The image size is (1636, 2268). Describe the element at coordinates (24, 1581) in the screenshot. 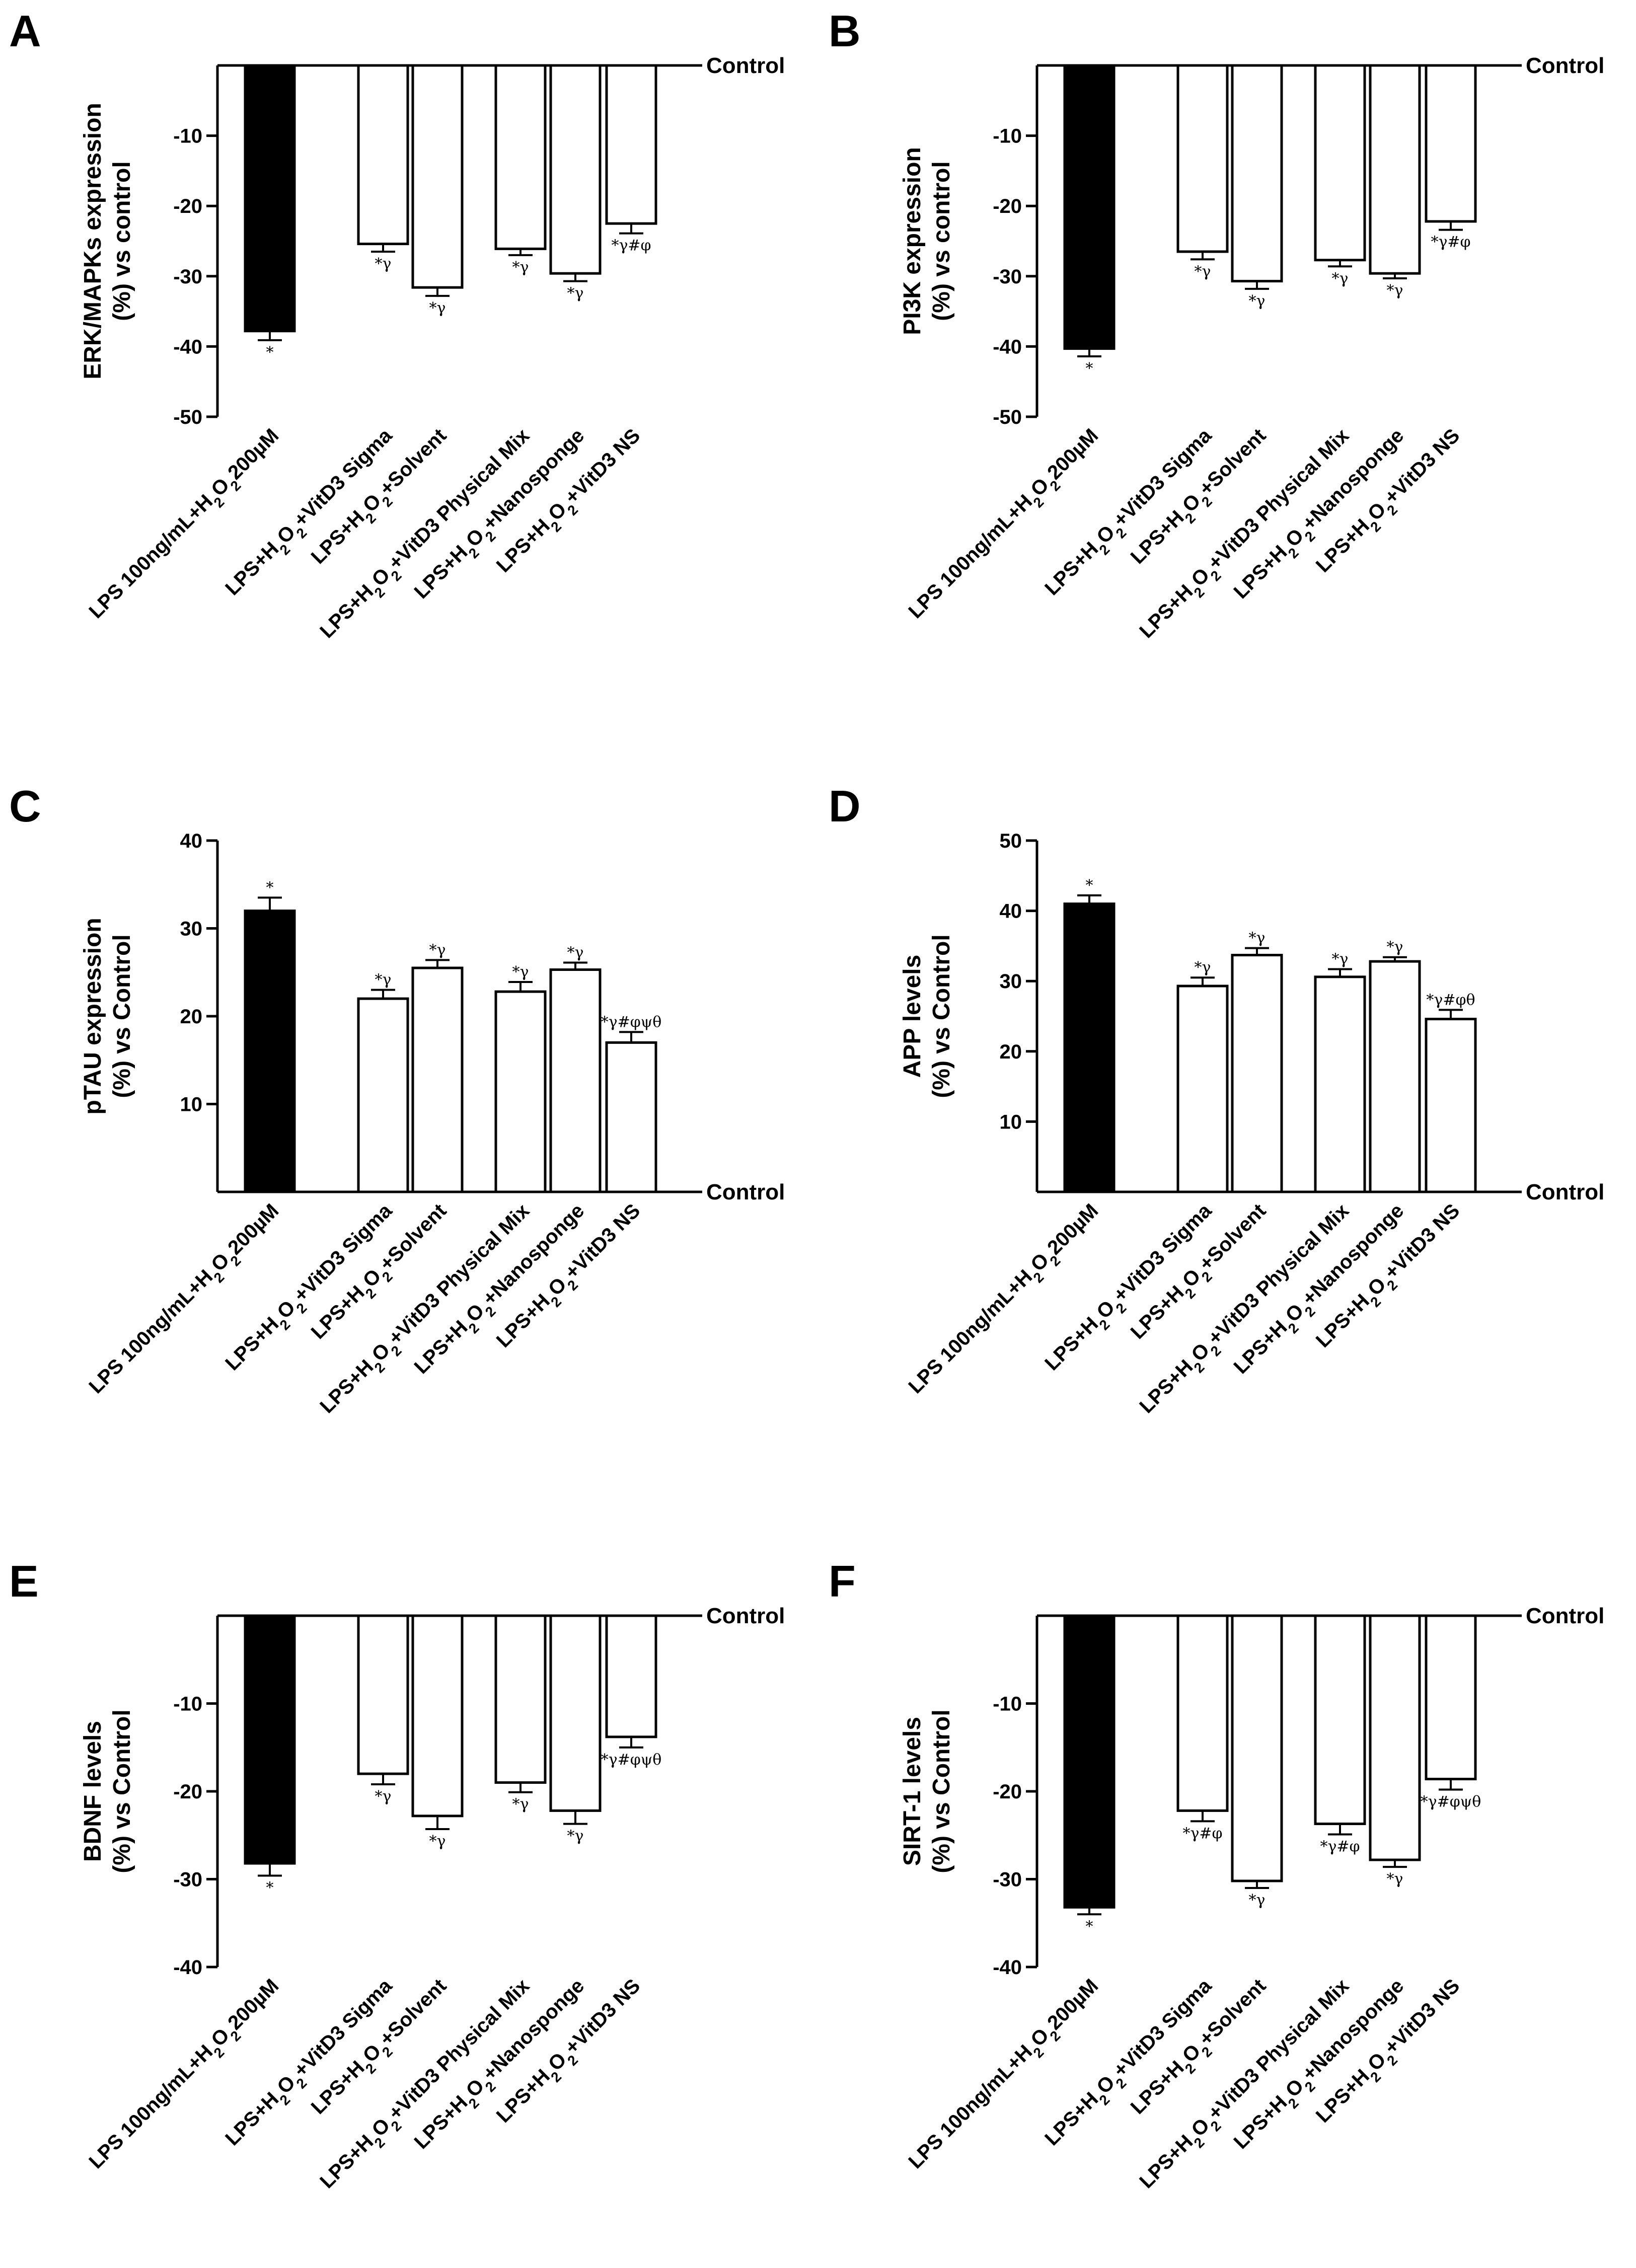

I see `panel-letter: E` at that location.